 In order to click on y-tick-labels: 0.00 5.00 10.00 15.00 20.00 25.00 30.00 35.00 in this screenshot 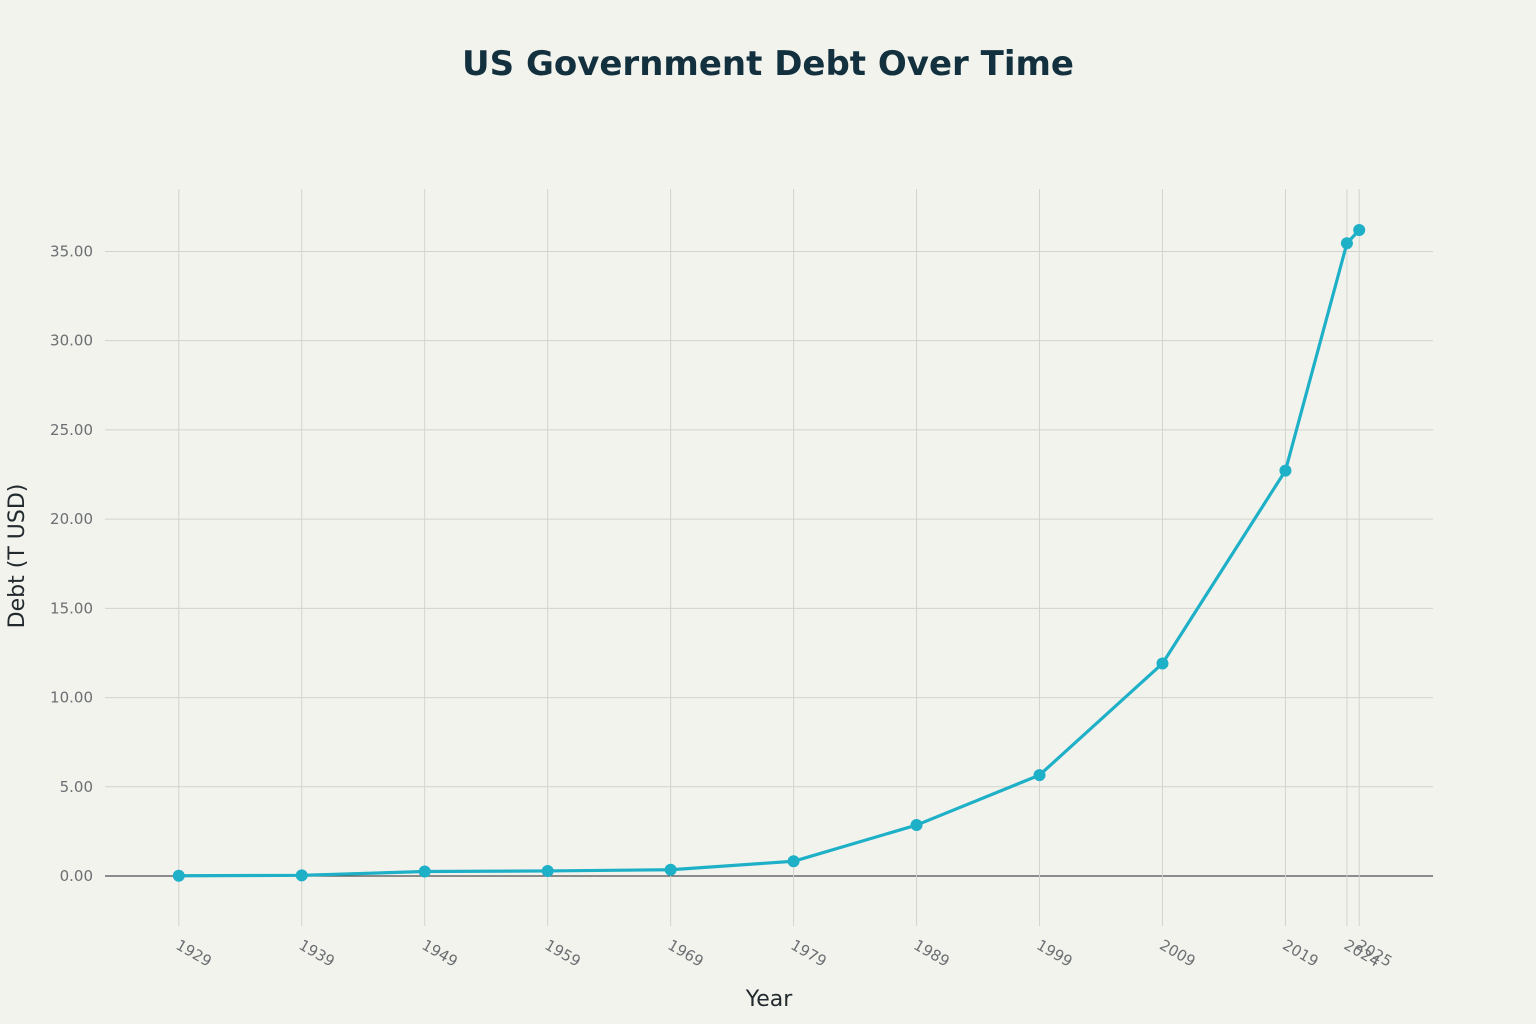, I will do `click(71, 563)`.